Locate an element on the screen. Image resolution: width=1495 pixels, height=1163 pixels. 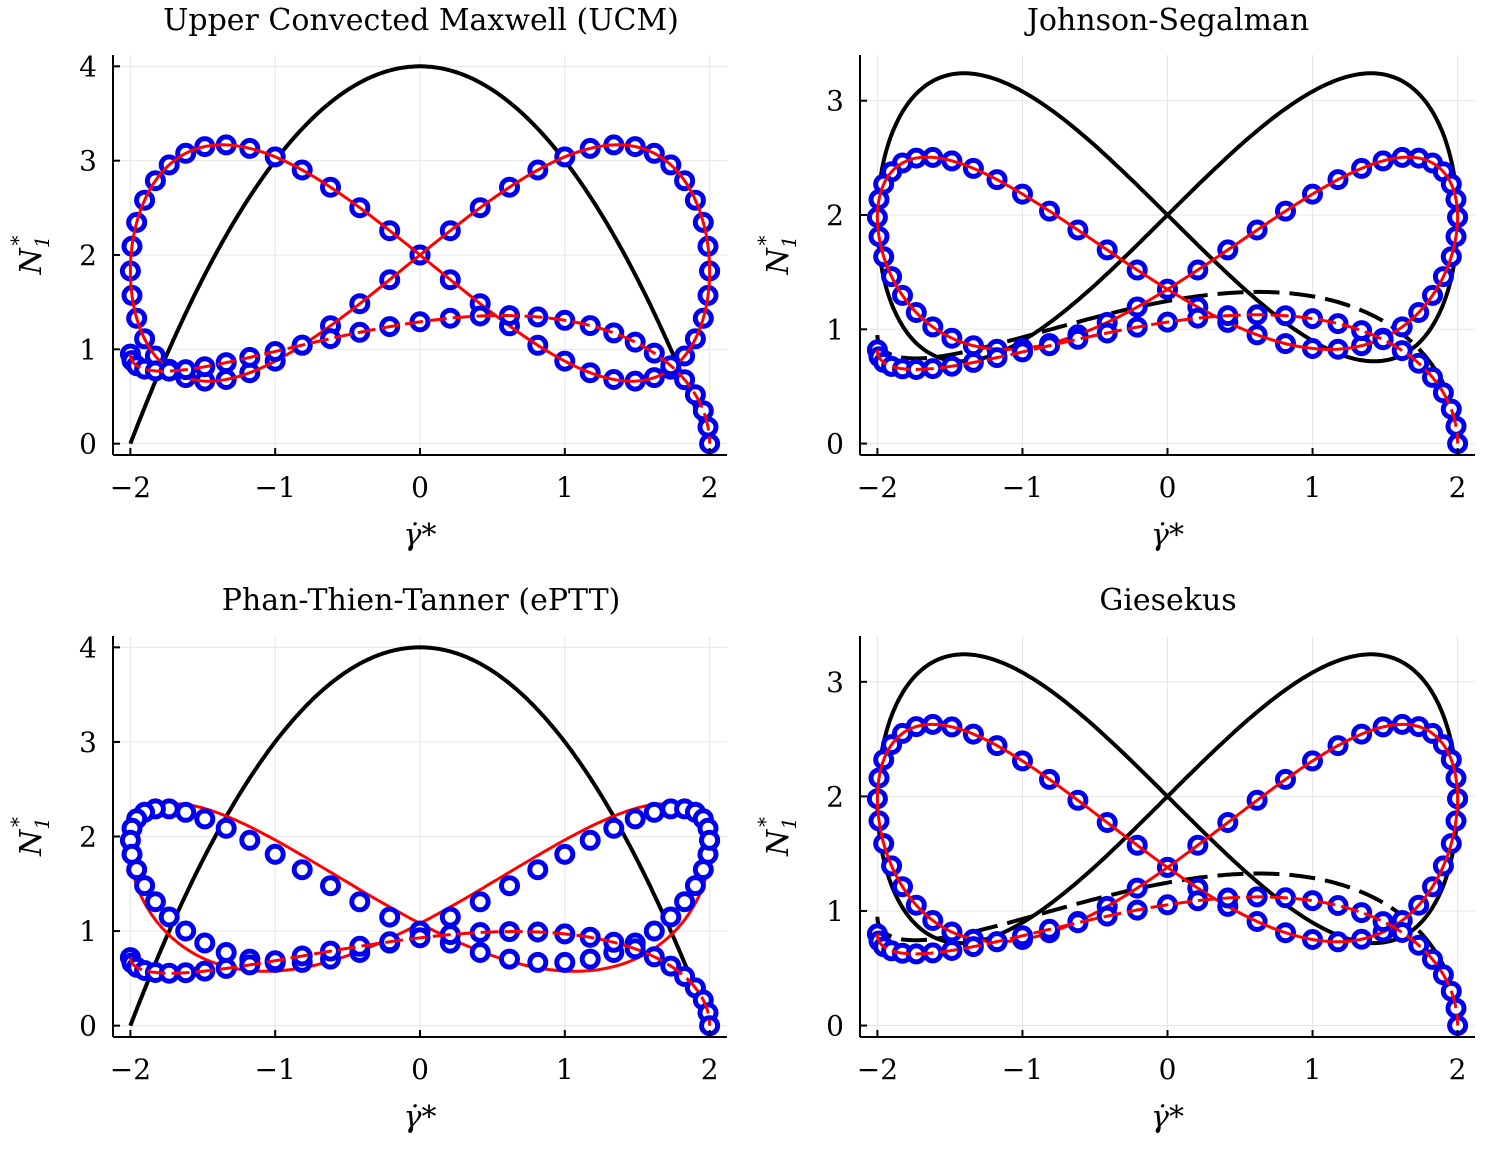
panel-title: Giesekus is located at coordinates (1167, 600).